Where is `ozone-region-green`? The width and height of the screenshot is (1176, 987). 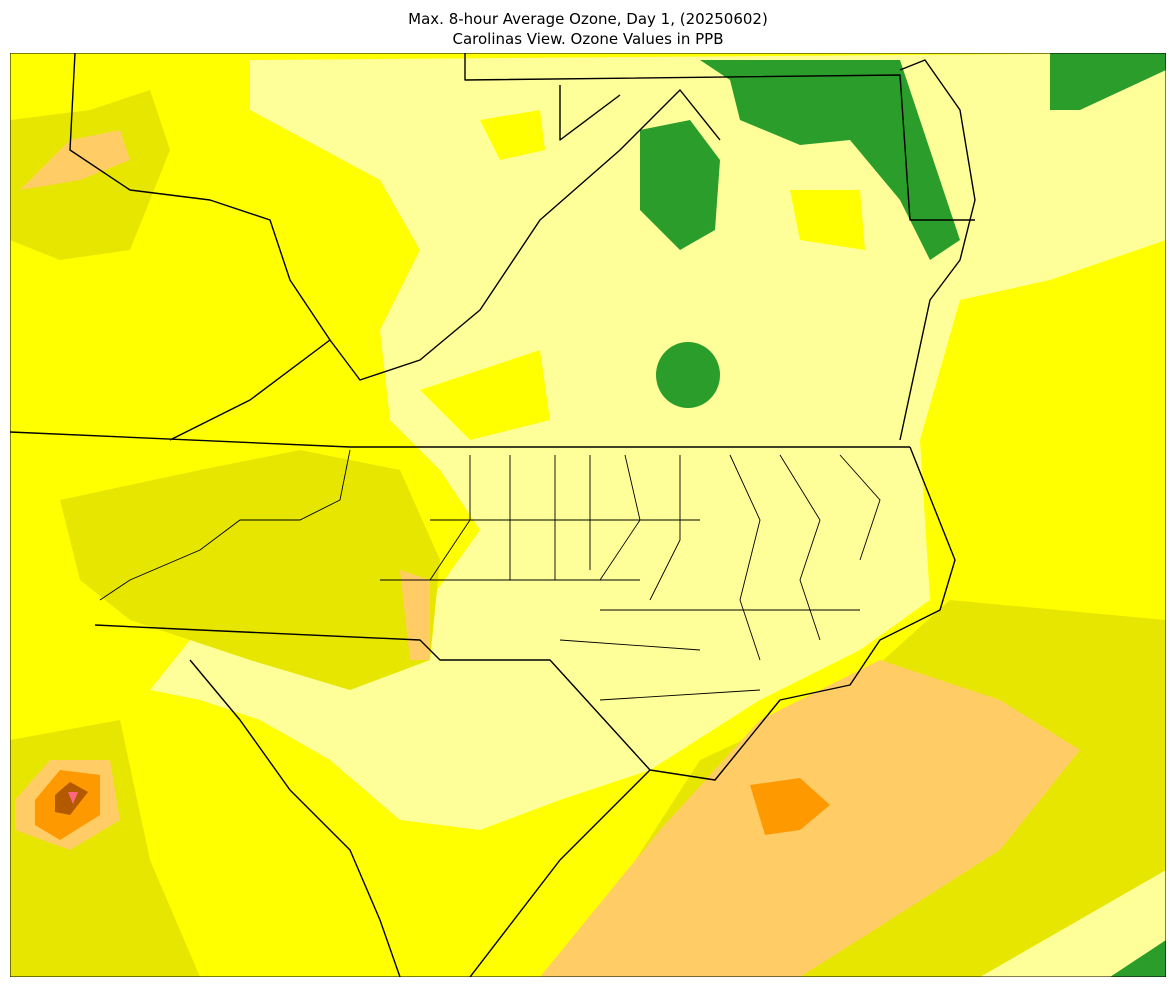 ozone-region-green is located at coordinates (688, 375).